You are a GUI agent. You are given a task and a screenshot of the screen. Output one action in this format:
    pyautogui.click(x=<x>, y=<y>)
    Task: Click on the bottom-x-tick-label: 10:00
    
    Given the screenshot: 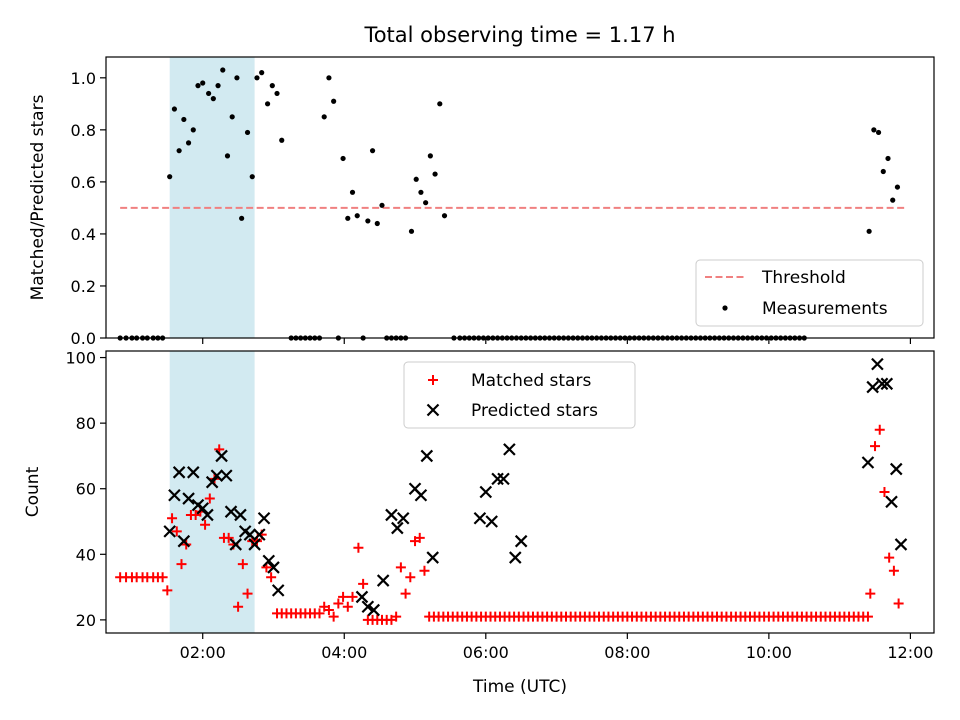 What is the action you would take?
    pyautogui.click(x=769, y=652)
    